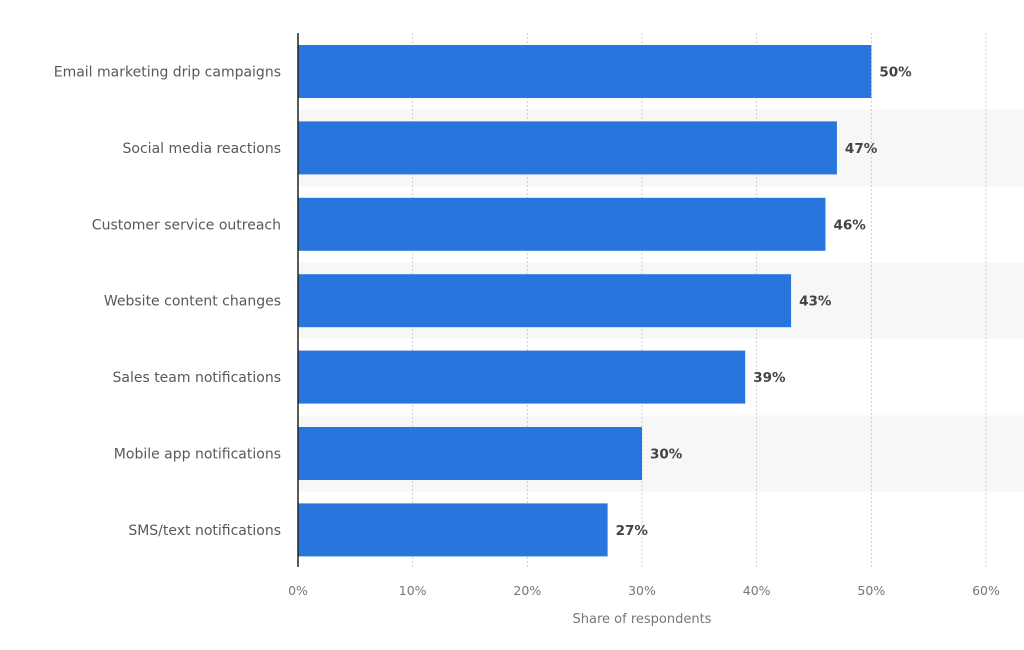  I want to click on category-label: SMS/text notifications, so click(204, 531).